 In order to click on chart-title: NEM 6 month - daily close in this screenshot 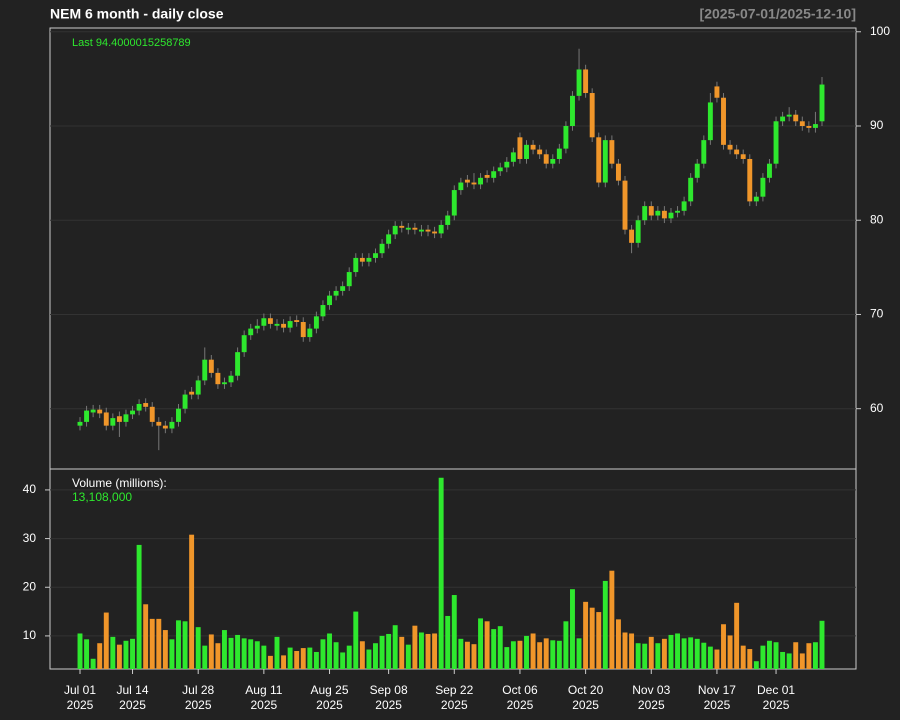, I will do `click(137, 14)`.